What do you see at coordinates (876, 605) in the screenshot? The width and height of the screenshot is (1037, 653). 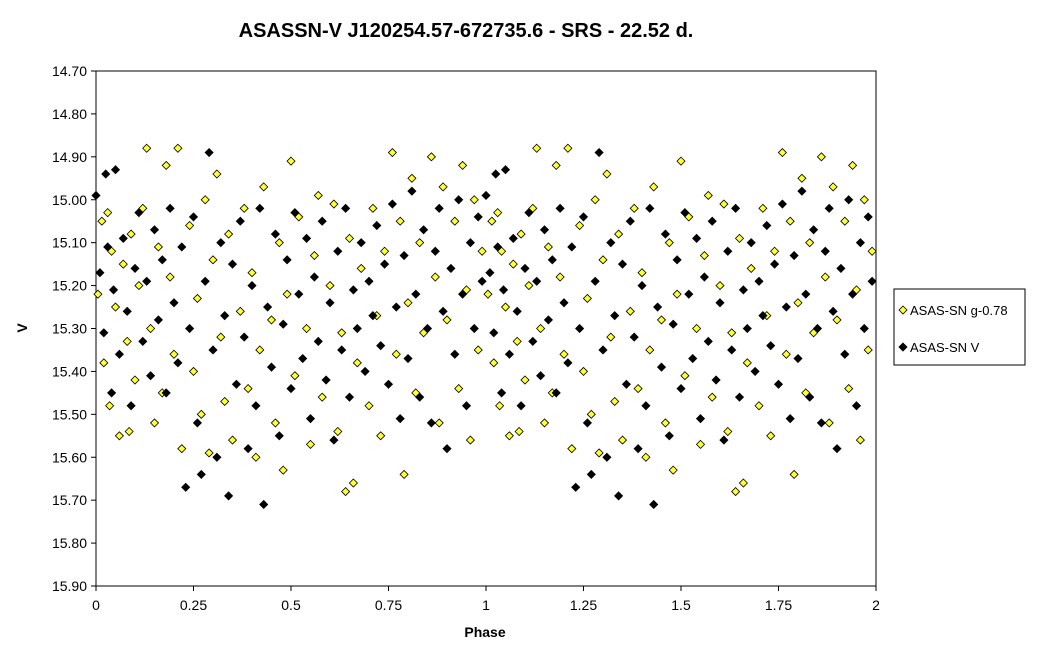 I see `x-tick-label: 2` at bounding box center [876, 605].